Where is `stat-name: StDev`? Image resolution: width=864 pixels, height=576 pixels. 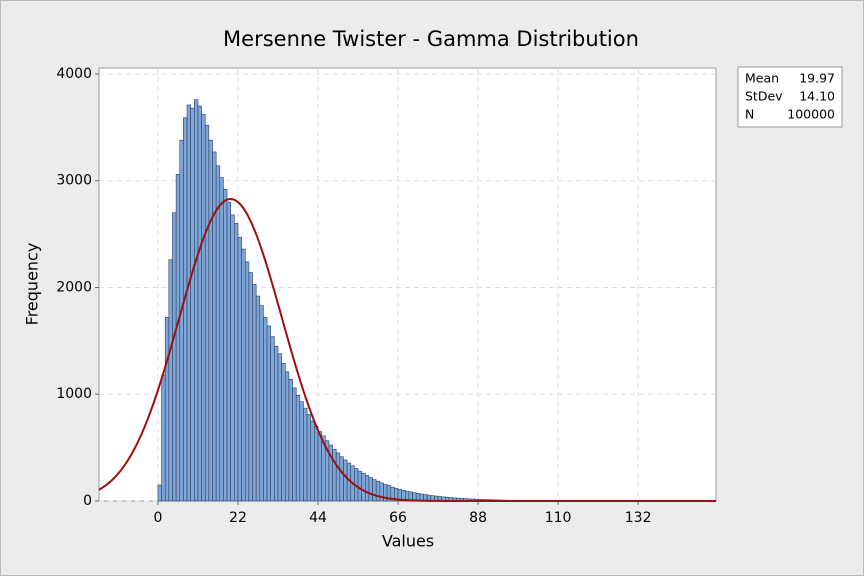
stat-name: StDev is located at coordinates (764, 96).